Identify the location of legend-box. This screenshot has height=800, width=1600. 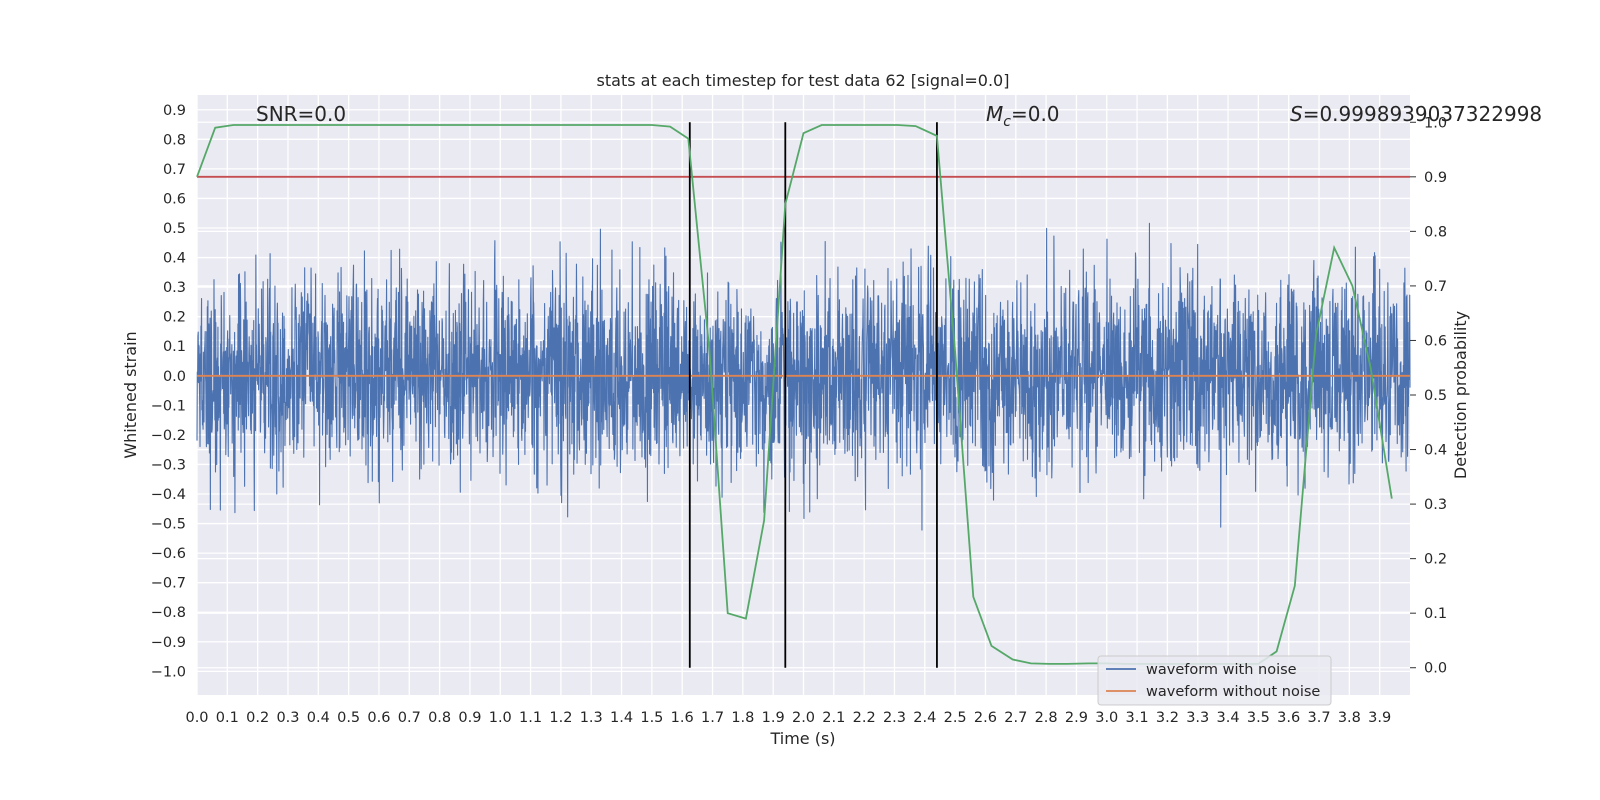
(1214, 680).